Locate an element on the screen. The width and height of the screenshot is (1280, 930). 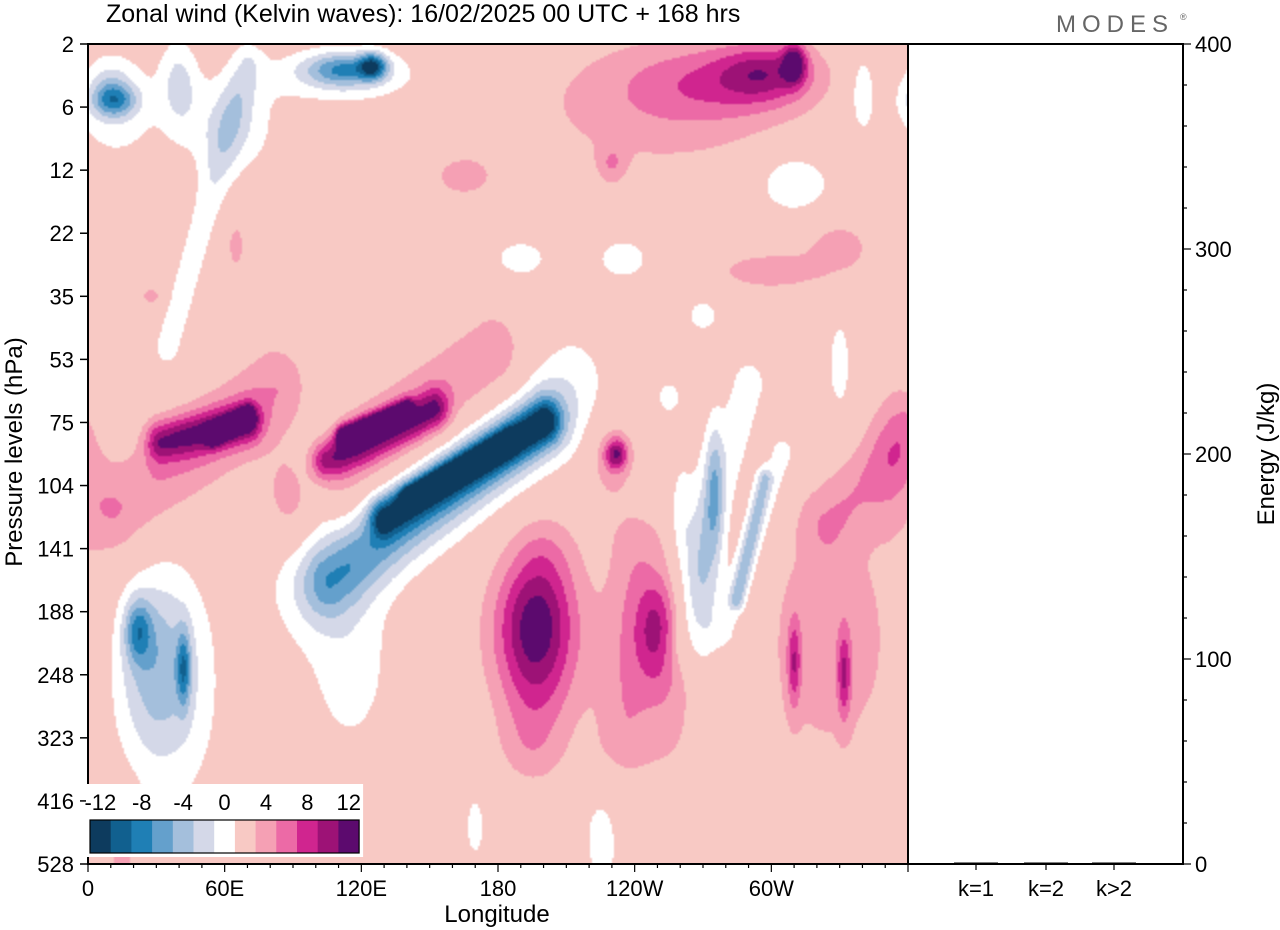
x-tick-label: 180 is located at coordinates (498, 888).